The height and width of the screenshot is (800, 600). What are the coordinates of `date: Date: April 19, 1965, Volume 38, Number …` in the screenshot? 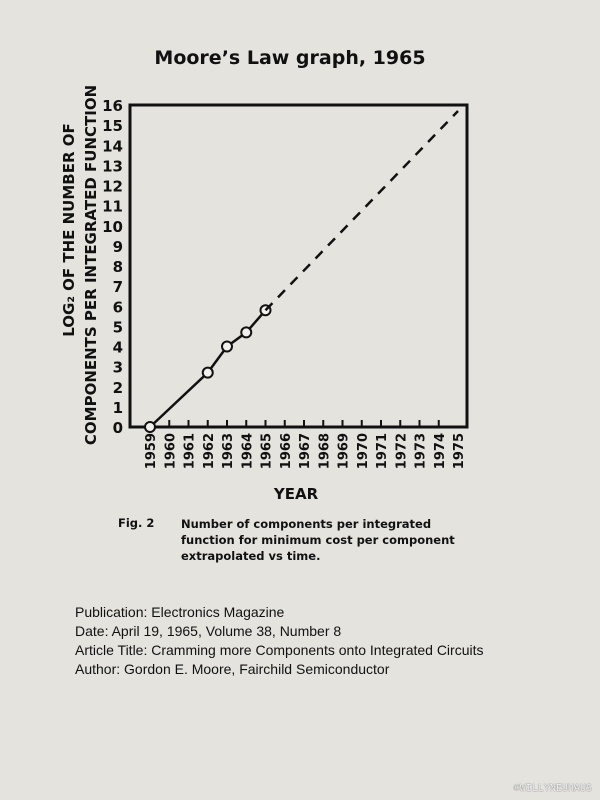 It's located at (208, 631).